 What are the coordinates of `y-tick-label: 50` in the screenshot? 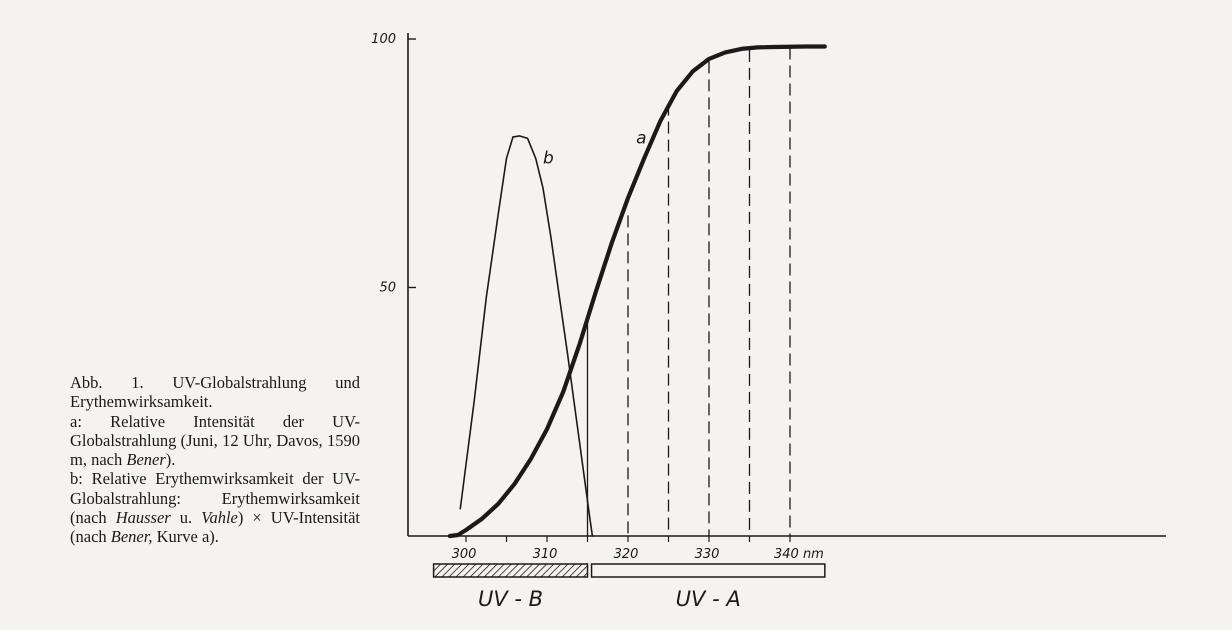 It's located at (387, 288).